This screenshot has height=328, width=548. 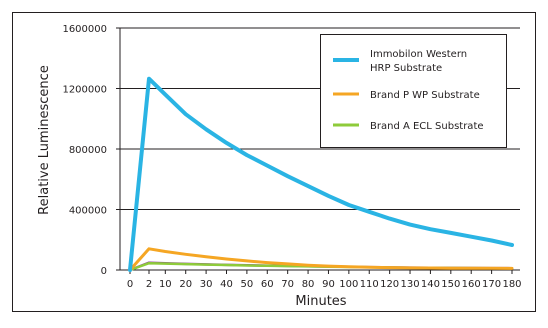 I want to click on y-tick-label-0: 0, so click(x=104, y=271).